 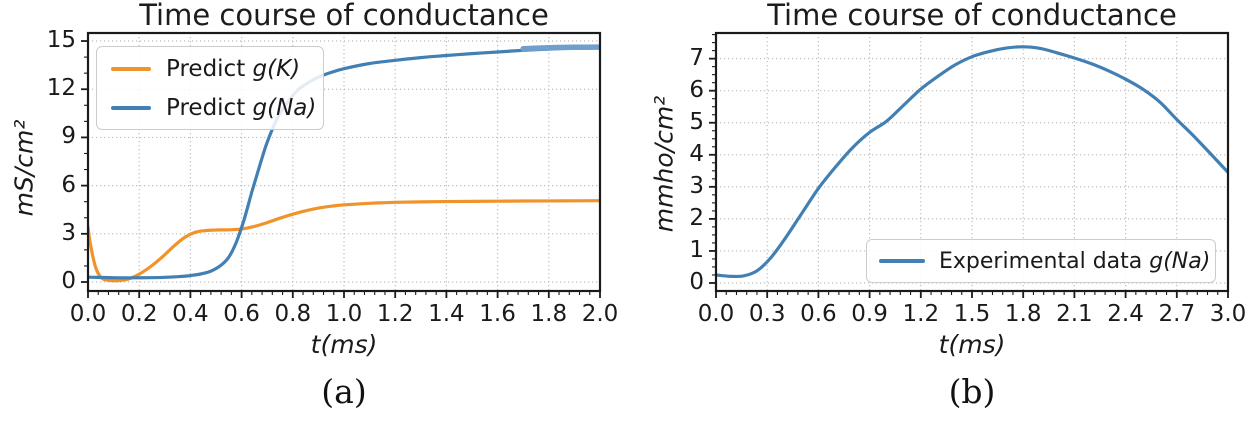 I want to click on x-tick-label: 2.7, so click(x=1177, y=314).